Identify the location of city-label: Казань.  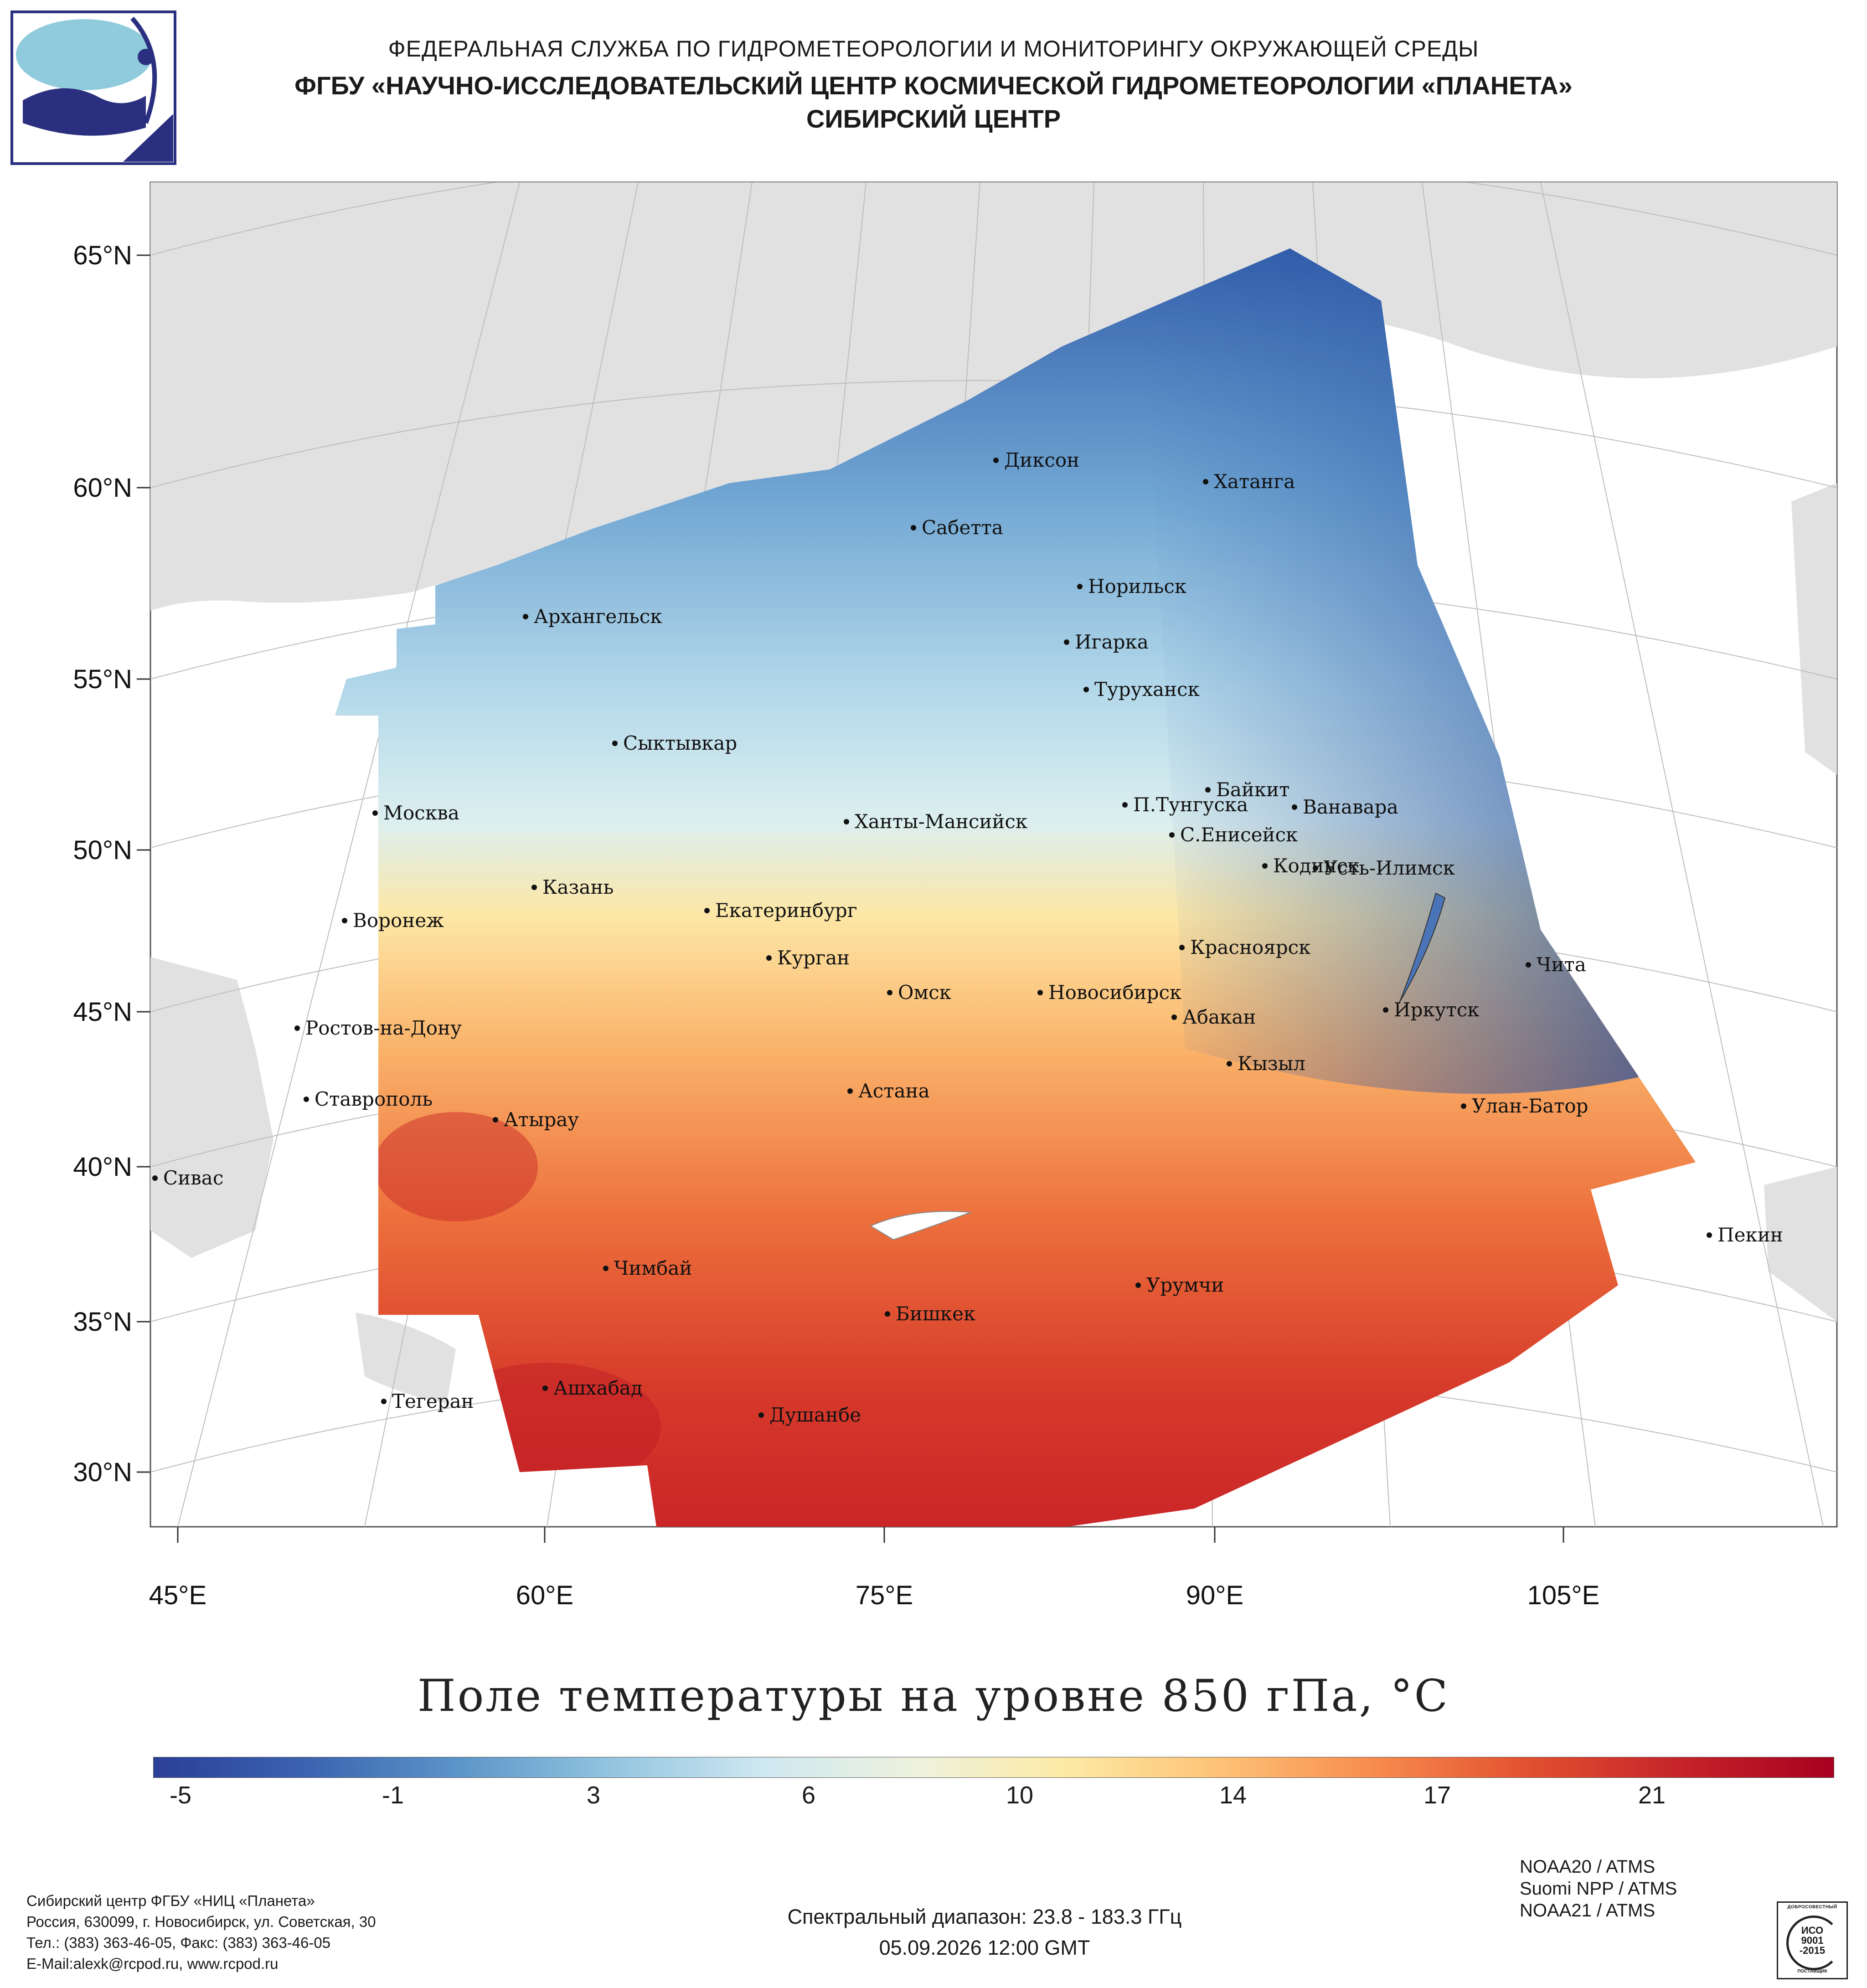
(578, 887).